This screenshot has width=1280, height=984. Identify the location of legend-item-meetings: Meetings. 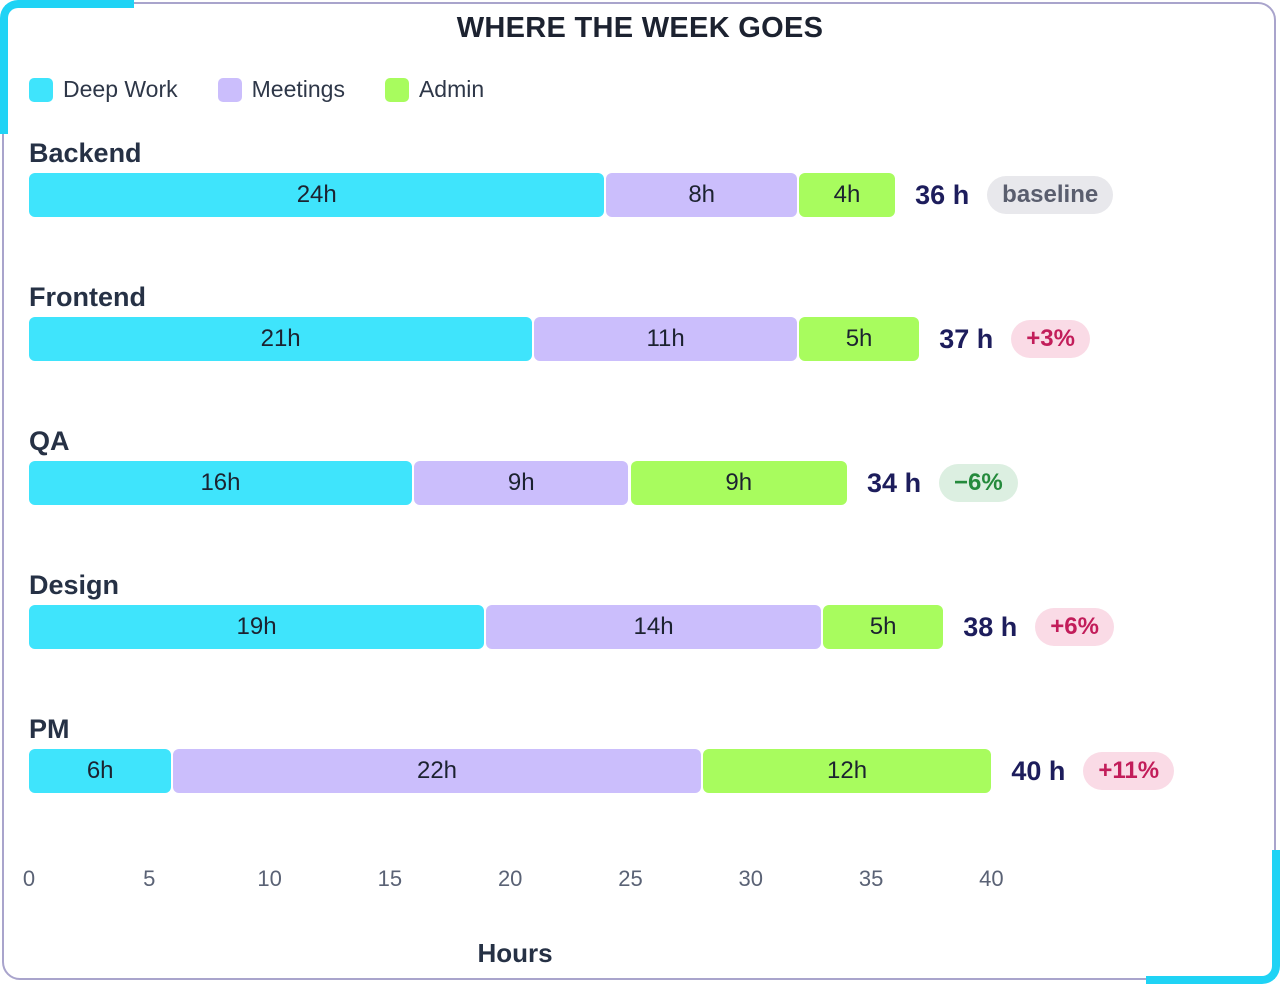
(281, 89).